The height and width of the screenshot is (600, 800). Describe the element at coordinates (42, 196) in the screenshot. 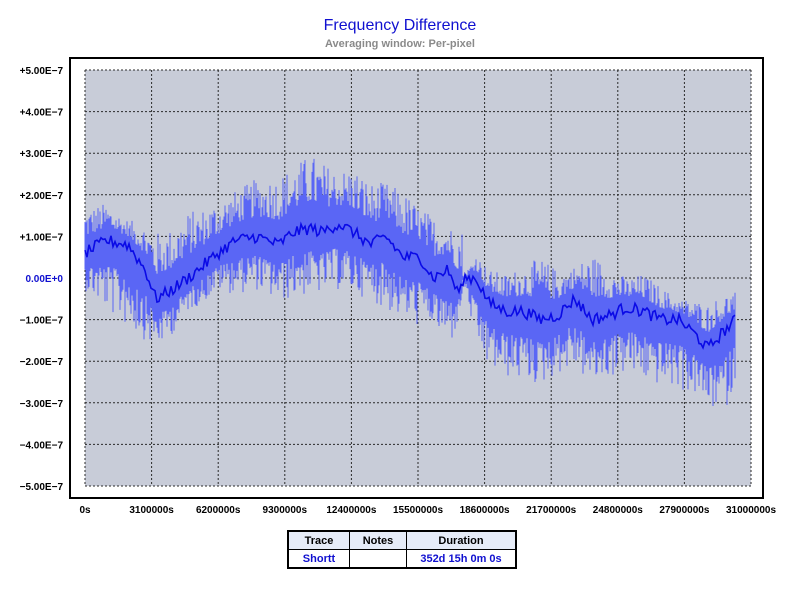

I see `y-tick-label: +2.00E−7` at that location.